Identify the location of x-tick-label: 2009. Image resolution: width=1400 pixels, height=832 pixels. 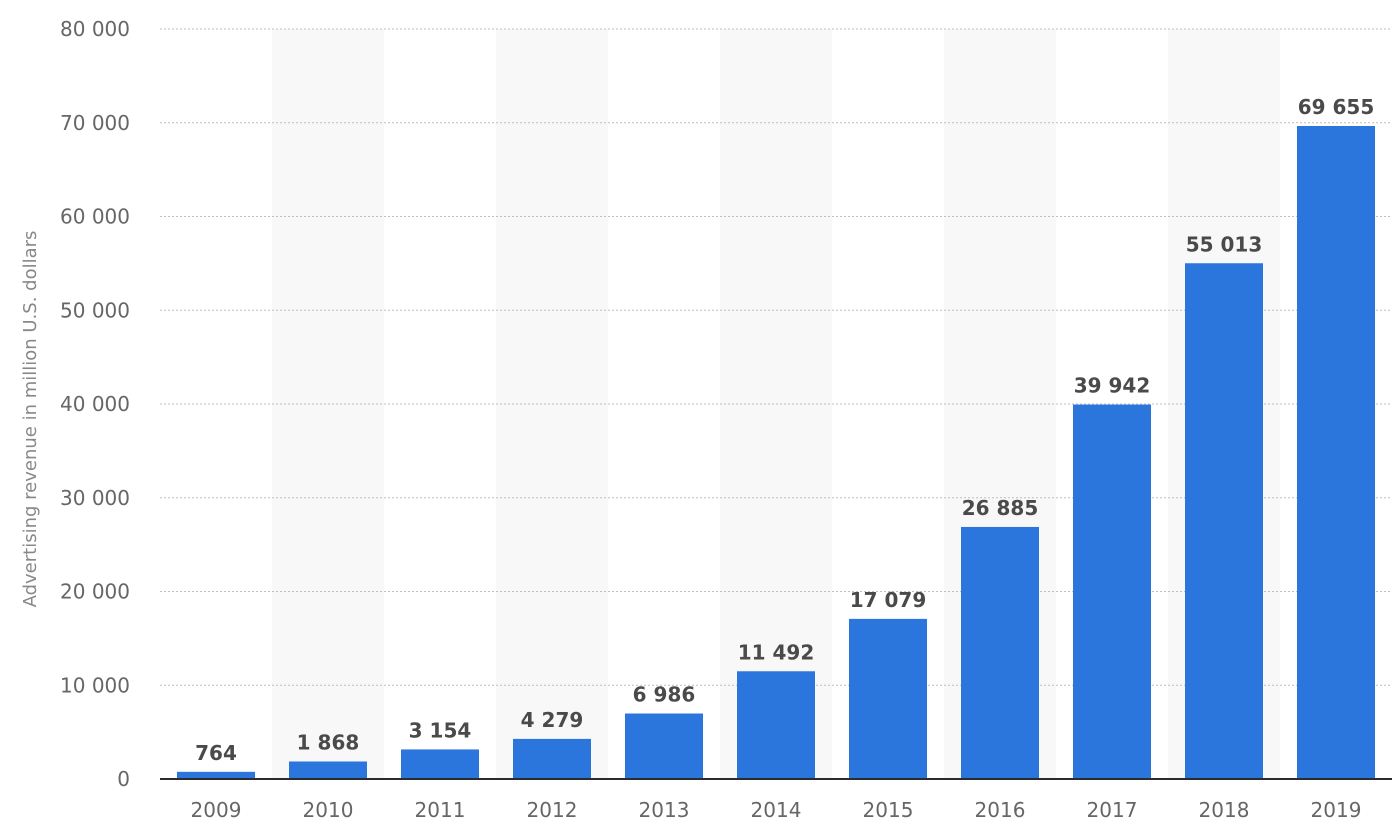
(216, 810).